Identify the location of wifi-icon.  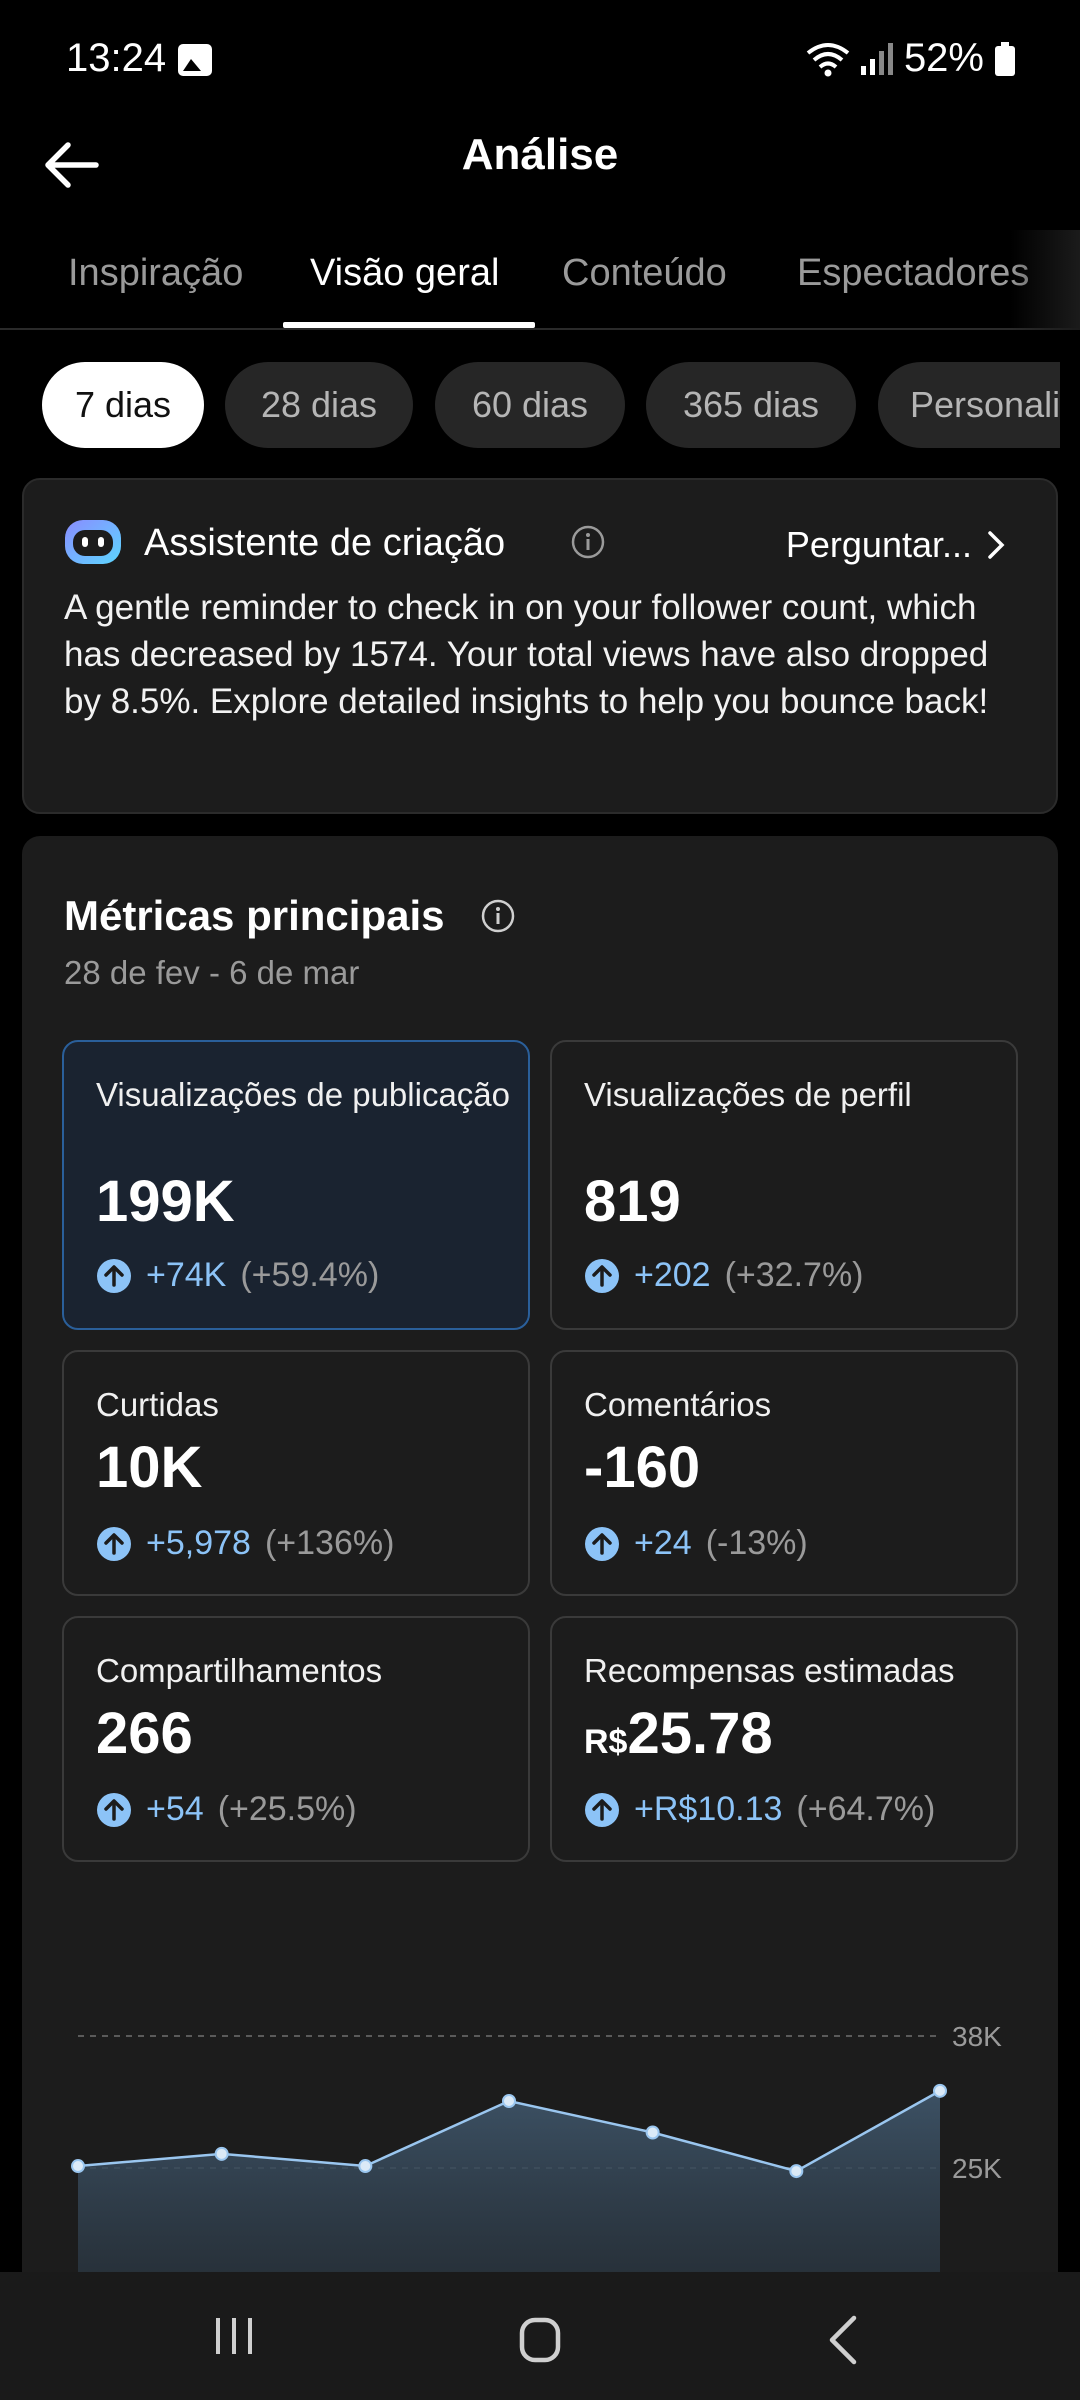
(828, 59).